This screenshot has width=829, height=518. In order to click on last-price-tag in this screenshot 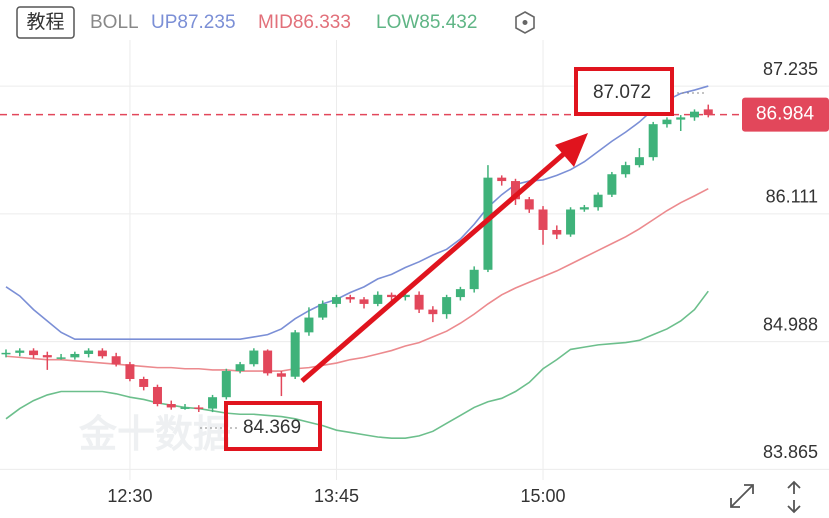, I will do `click(785, 114)`.